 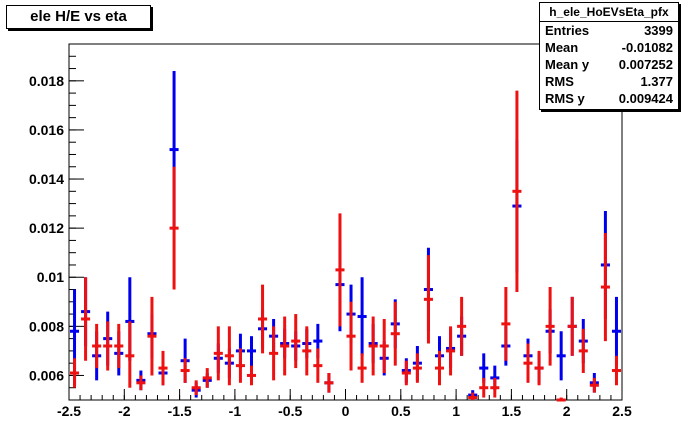 What do you see at coordinates (609, 12) in the screenshot?
I see `stats-histogram-name: h_ele_HoEVsEta_pfx` at bounding box center [609, 12].